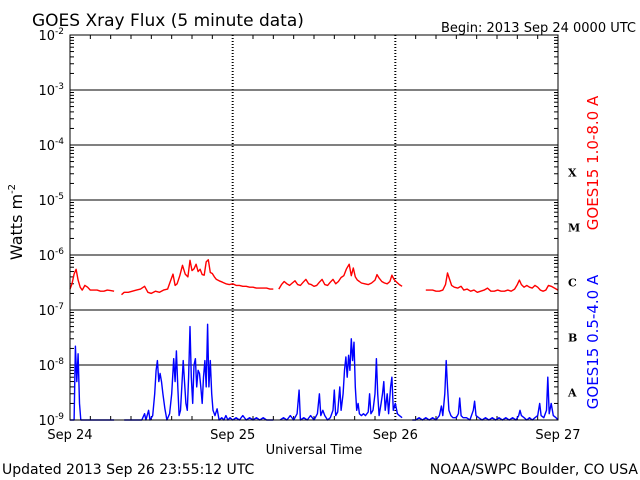  Describe the element at coordinates (16, 222) in the screenshot. I see `y-axis-label: Watts m-2` at that location.